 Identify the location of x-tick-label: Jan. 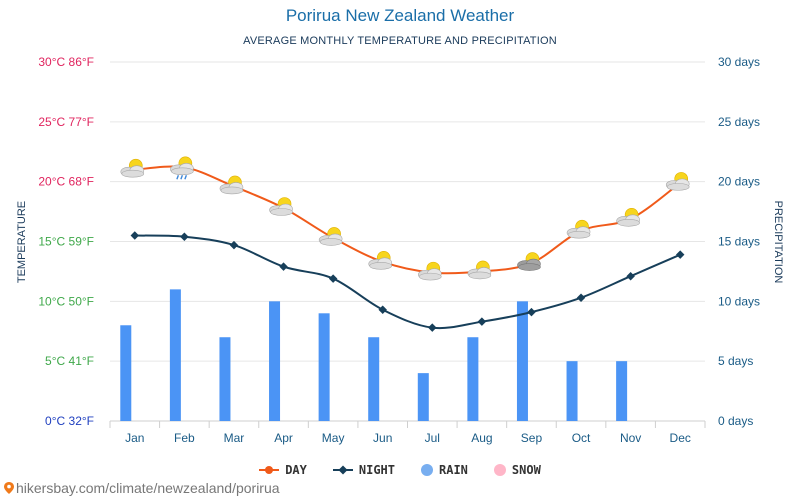
(134, 438).